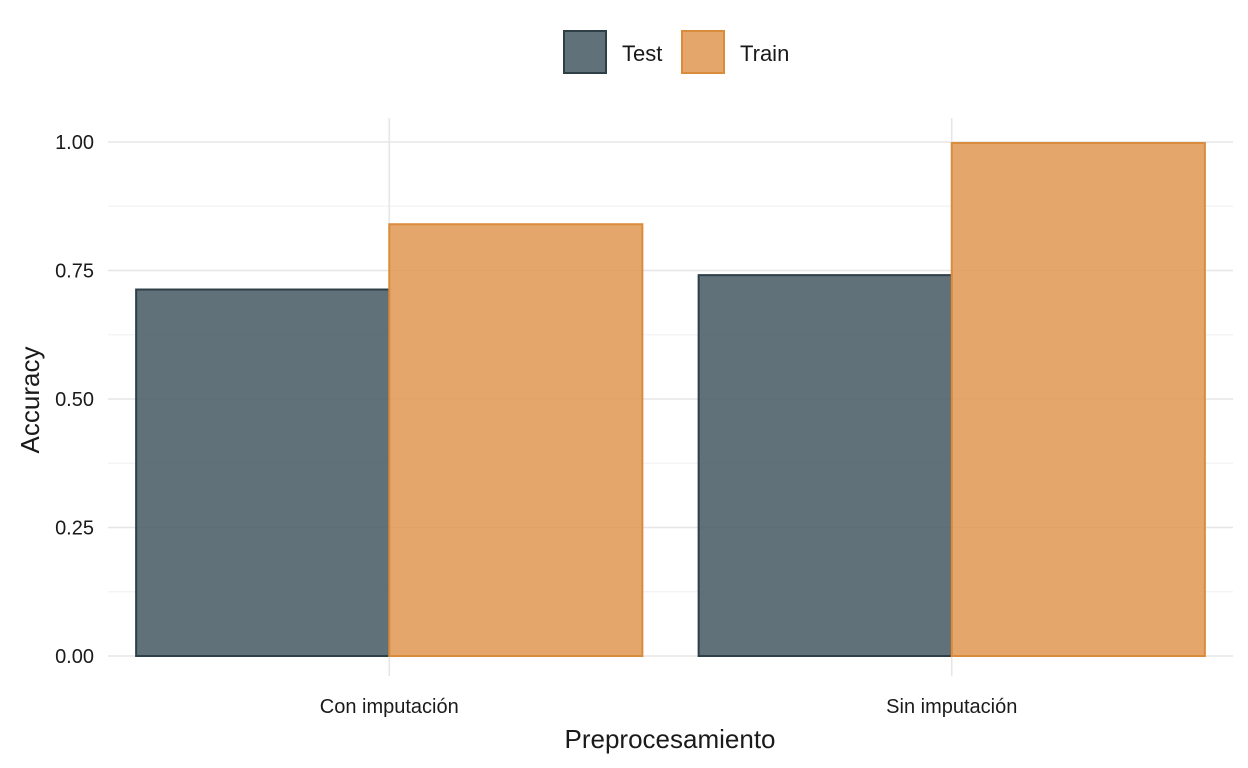 Image resolution: width=1248 pixels, height=768 pixels. I want to click on legend: Test Train, so click(676, 52).